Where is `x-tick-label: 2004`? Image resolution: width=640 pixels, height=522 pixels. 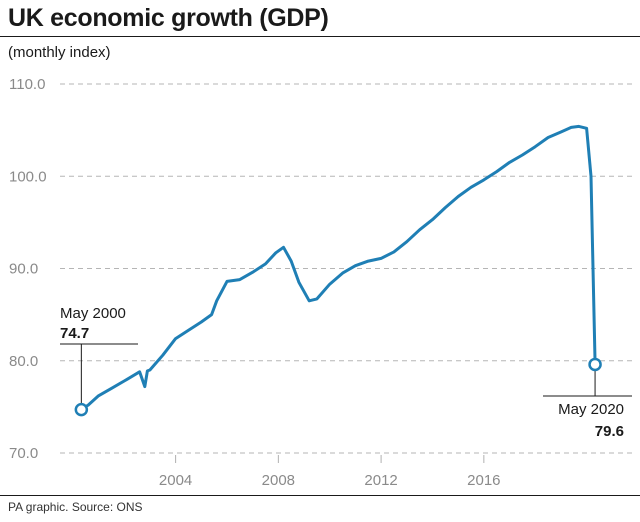 x-tick-label: 2004 is located at coordinates (175, 480).